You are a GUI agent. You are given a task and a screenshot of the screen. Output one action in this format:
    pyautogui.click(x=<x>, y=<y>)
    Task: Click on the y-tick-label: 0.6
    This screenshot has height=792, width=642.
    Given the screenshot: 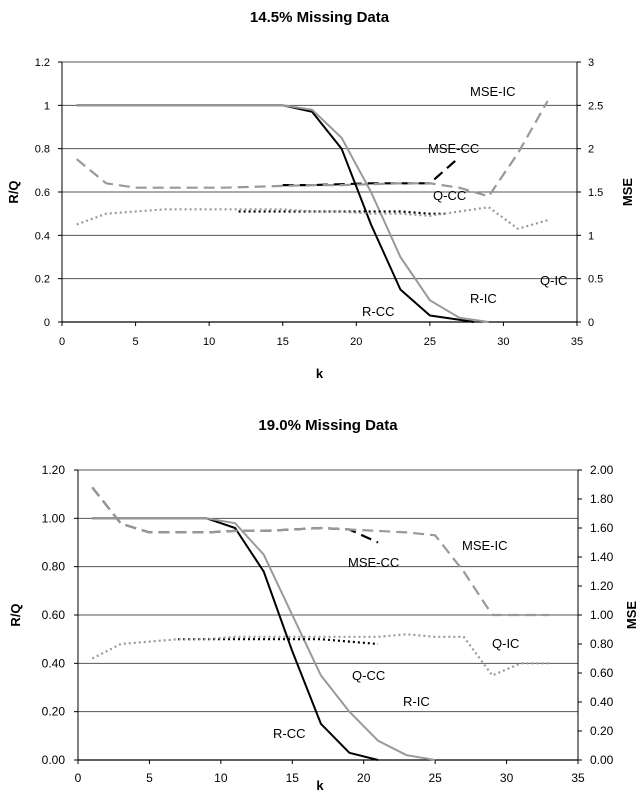 What is the action you would take?
    pyautogui.click(x=42, y=193)
    